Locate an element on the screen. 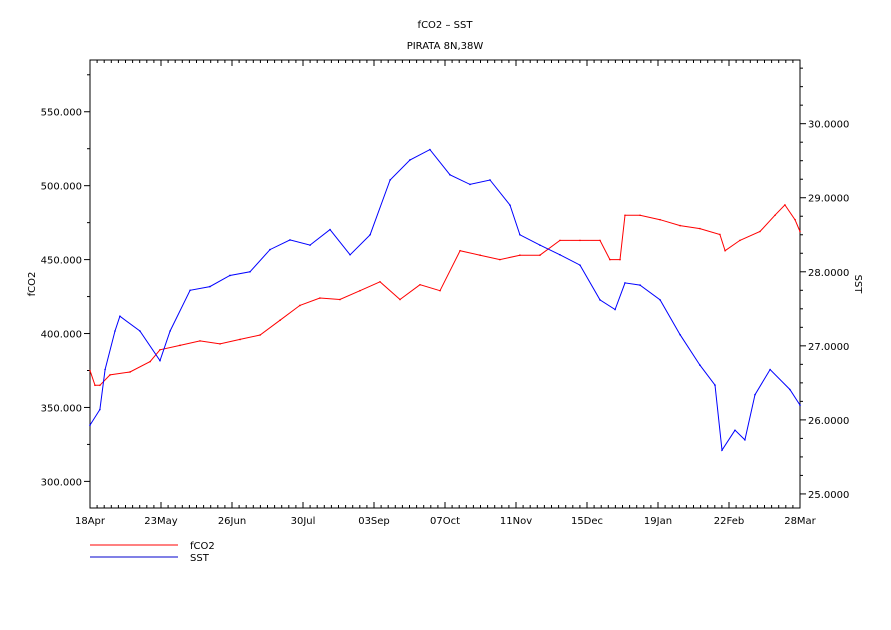 The height and width of the screenshot is (630, 891). x-tick-label: 11Nov is located at coordinates (516, 521).